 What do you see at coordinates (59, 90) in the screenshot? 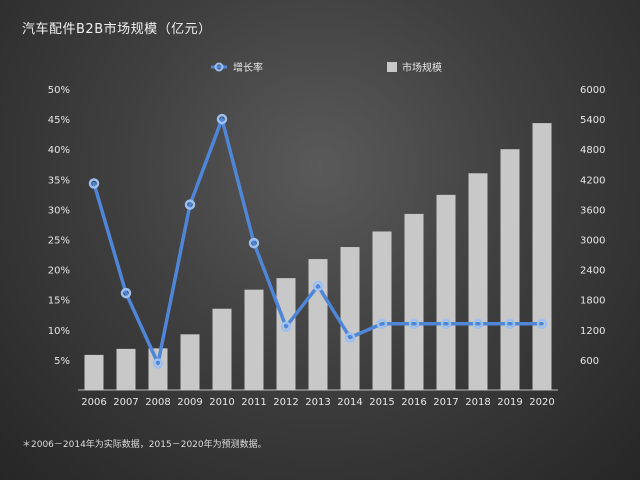
I see `y-left-tick-label: 50%` at bounding box center [59, 90].